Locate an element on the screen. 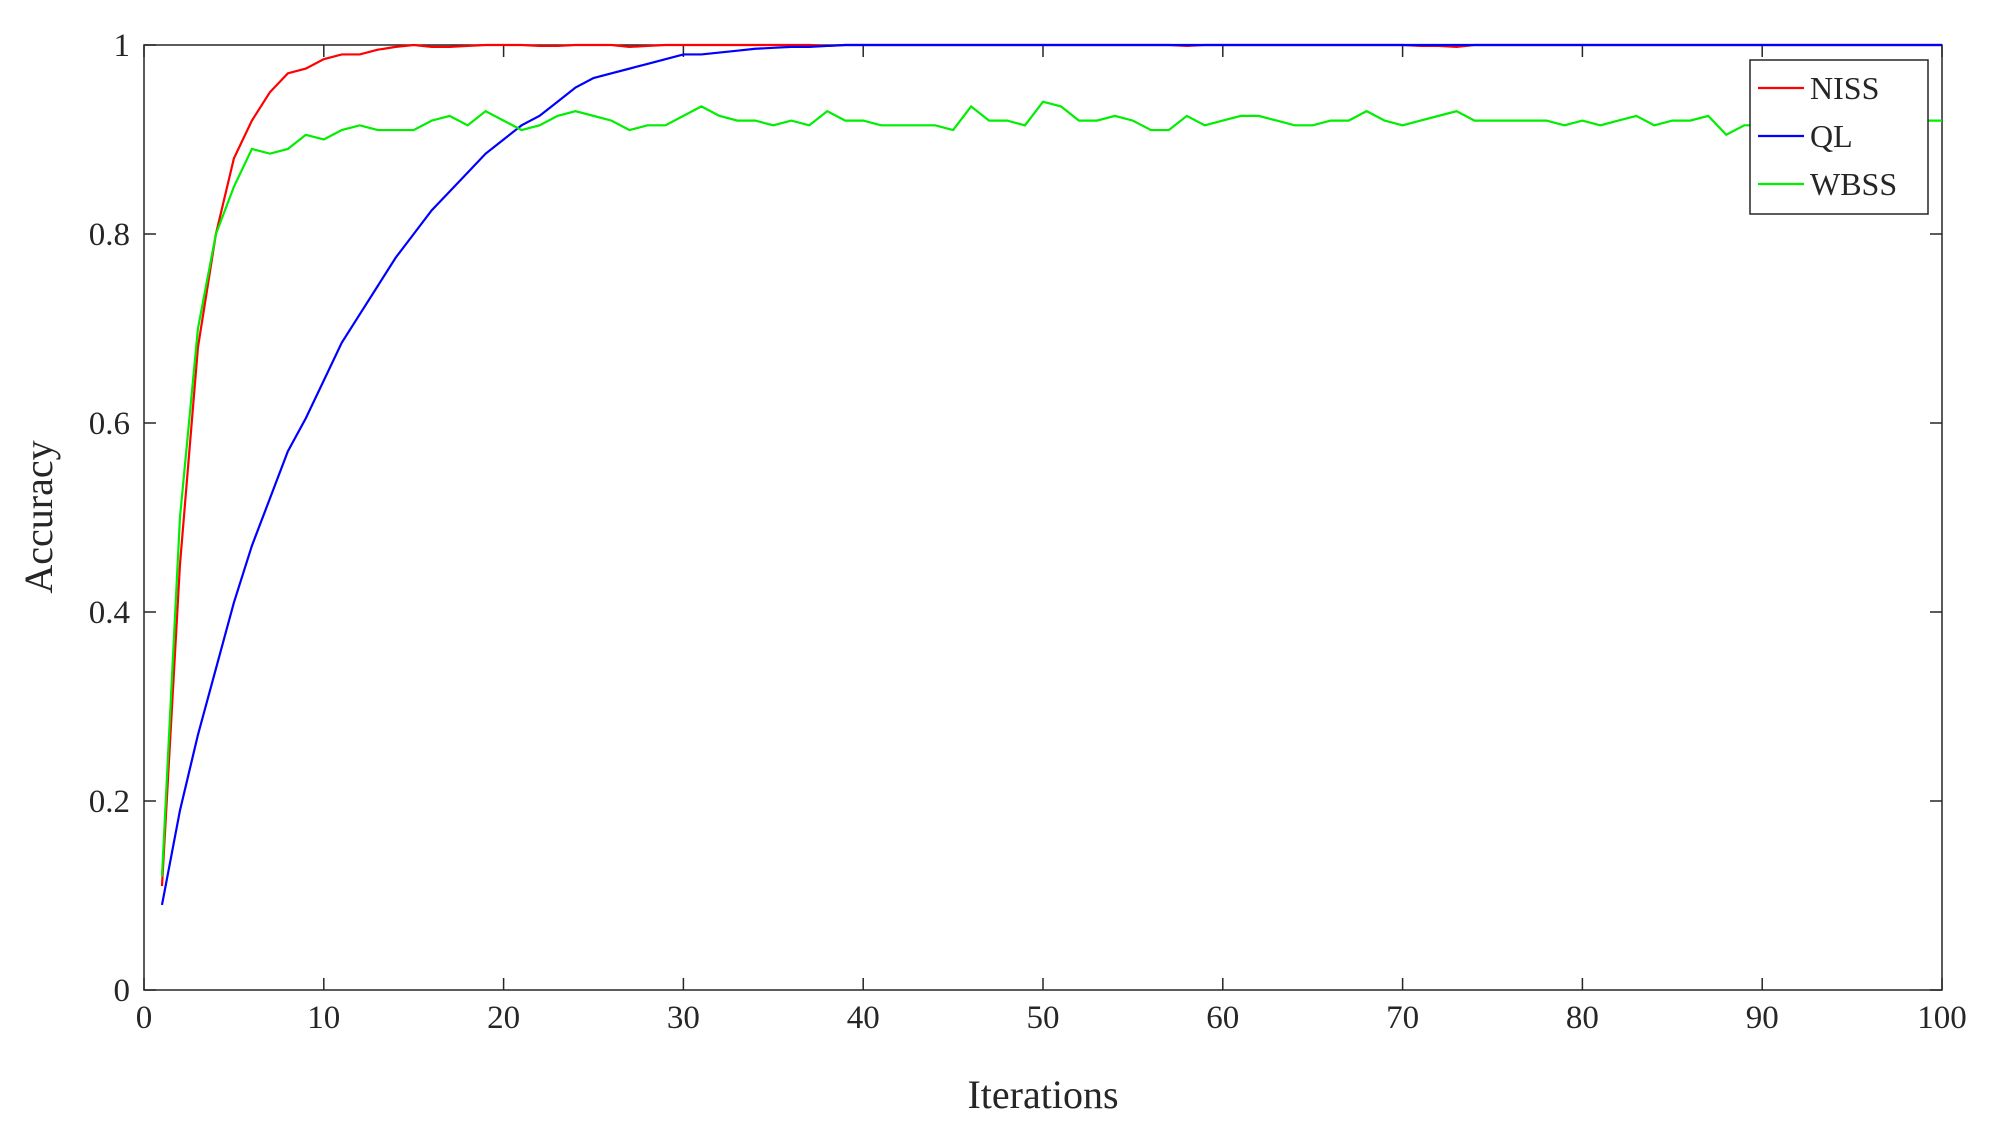 The image size is (1992, 1128). x-tick-label: 20 is located at coordinates (503, 1018).